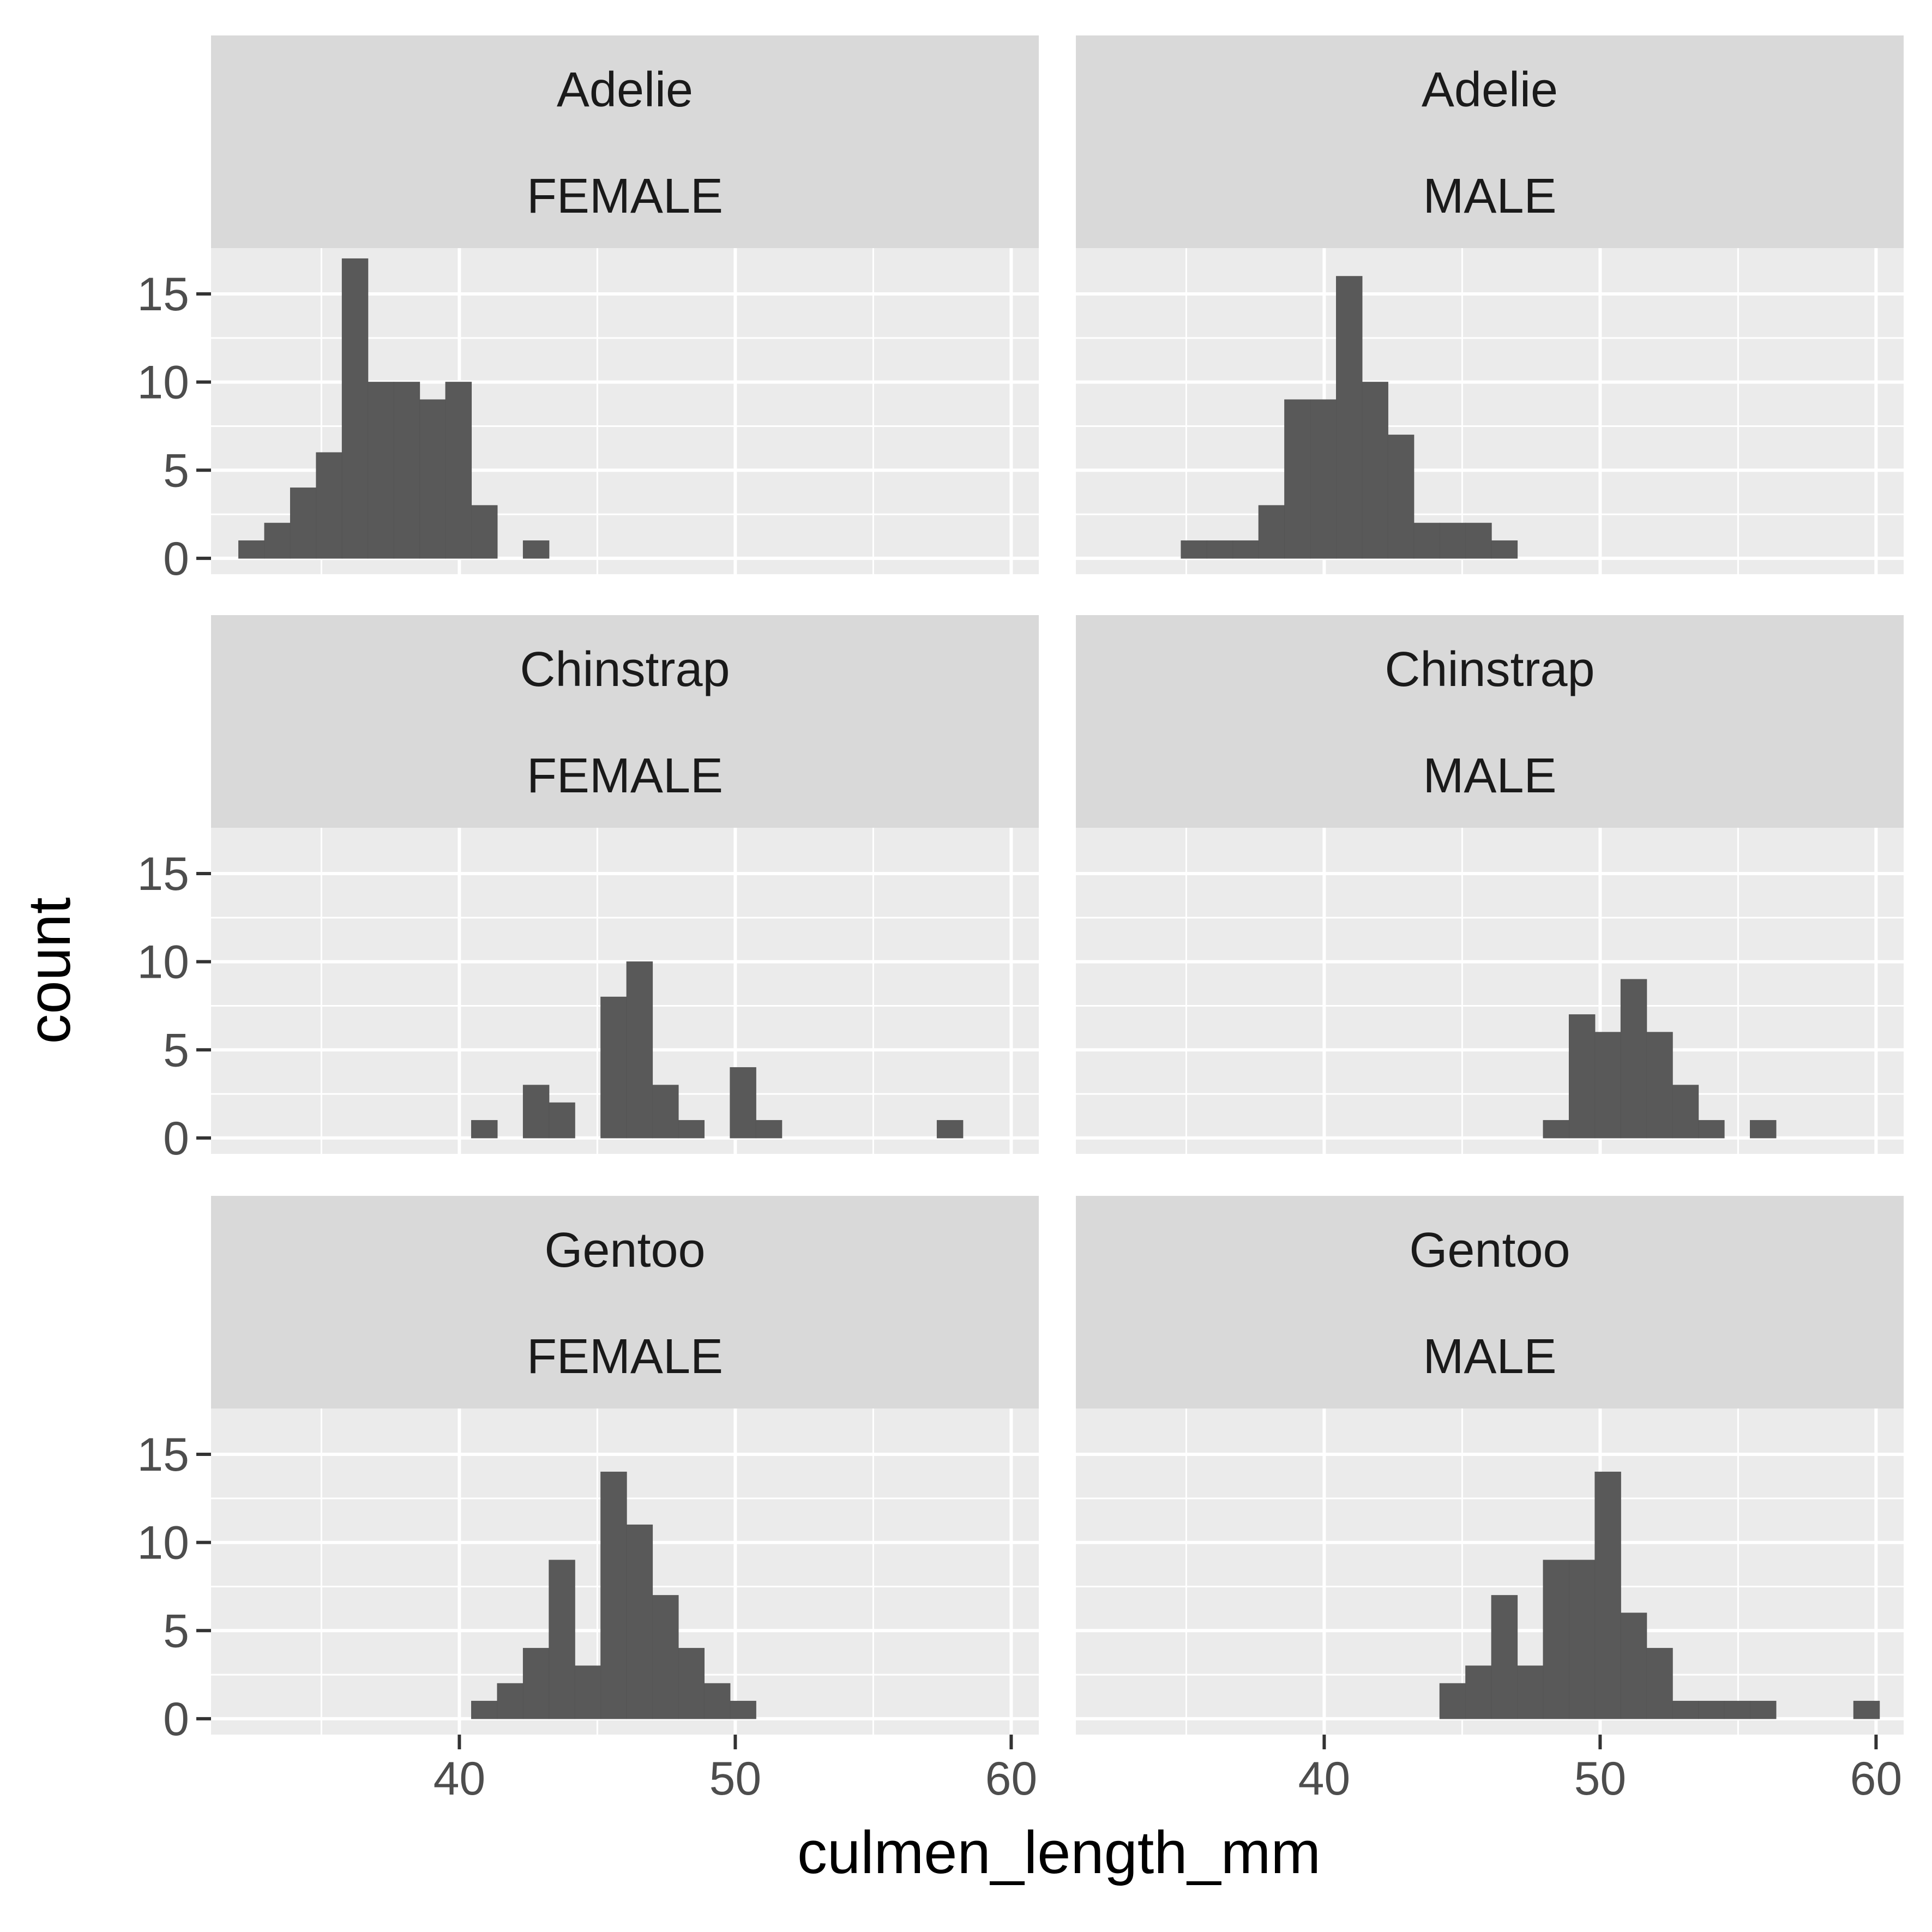 This screenshot has width=1932, height=1932. Describe the element at coordinates (625, 304) in the screenshot. I see `facet-adelie-female: Adelie FEMALE` at that location.